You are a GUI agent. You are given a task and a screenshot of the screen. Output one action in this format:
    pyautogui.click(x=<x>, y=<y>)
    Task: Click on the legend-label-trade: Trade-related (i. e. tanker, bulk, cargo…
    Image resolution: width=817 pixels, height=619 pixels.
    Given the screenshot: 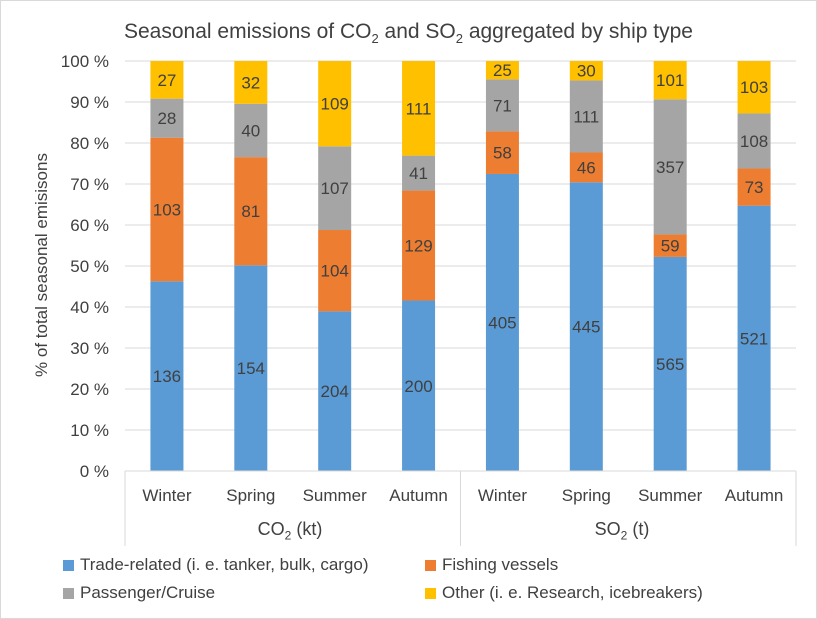 What is the action you would take?
    pyautogui.click(x=224, y=564)
    